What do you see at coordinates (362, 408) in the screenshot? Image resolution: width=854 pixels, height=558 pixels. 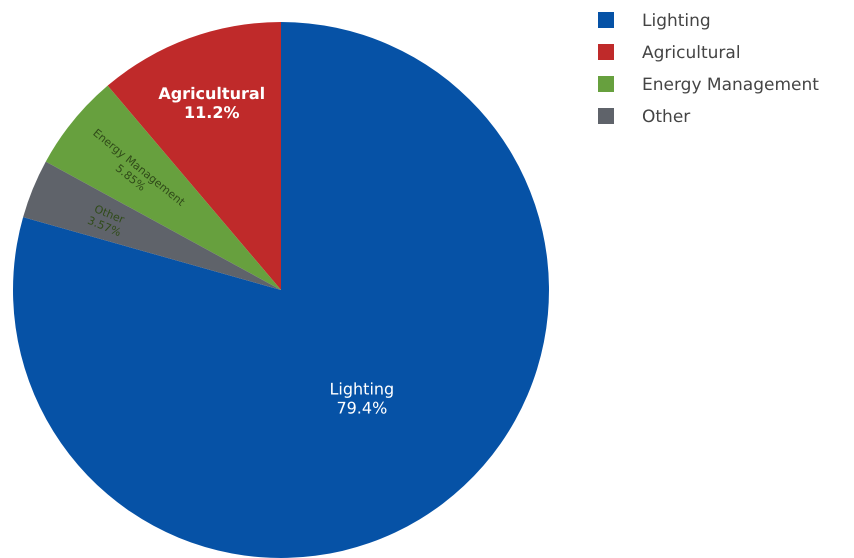 I see `data-label: 79.4%` at bounding box center [362, 408].